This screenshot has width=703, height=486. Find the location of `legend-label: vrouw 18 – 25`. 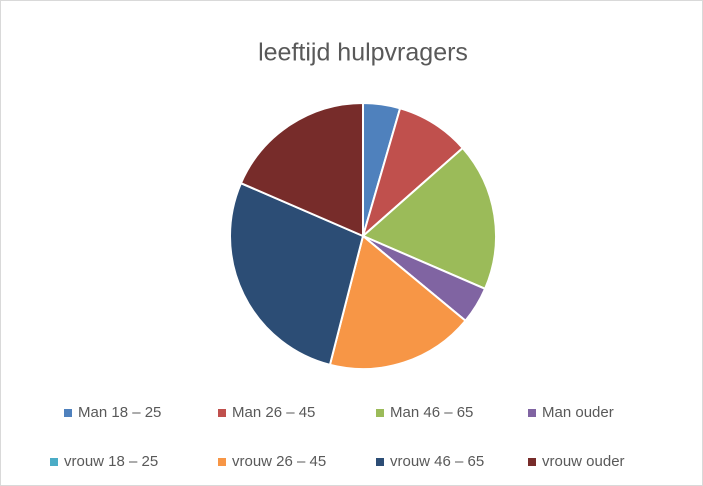

legend-label: vrouw 18 – 25 is located at coordinates (111, 461).